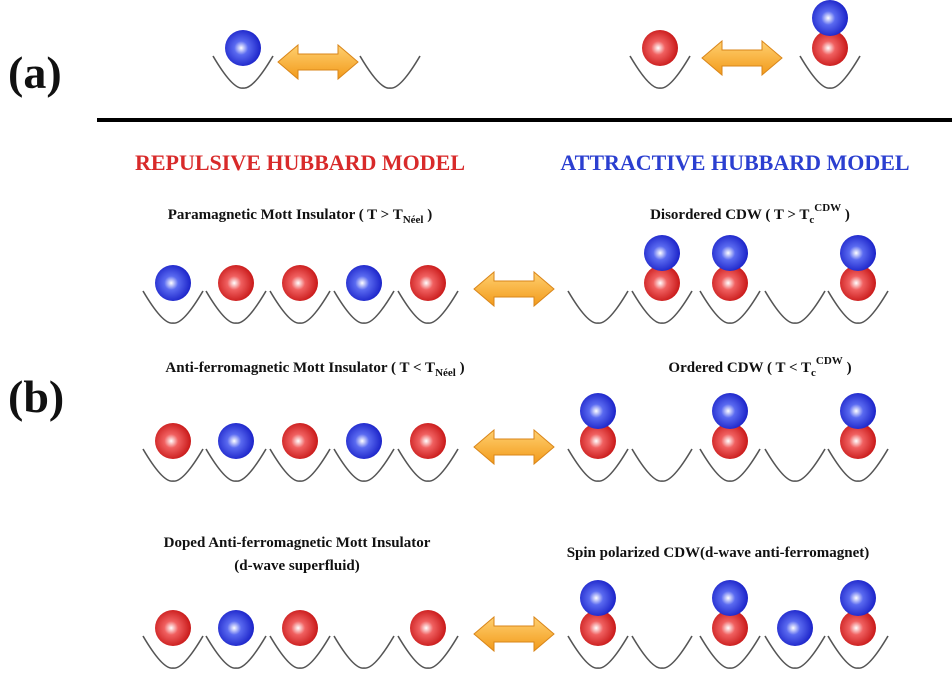 This screenshot has height=677, width=952. Describe the element at coordinates (739, 368) in the screenshot. I see `caption-text: Ordered CDW ( T < T` at that location.